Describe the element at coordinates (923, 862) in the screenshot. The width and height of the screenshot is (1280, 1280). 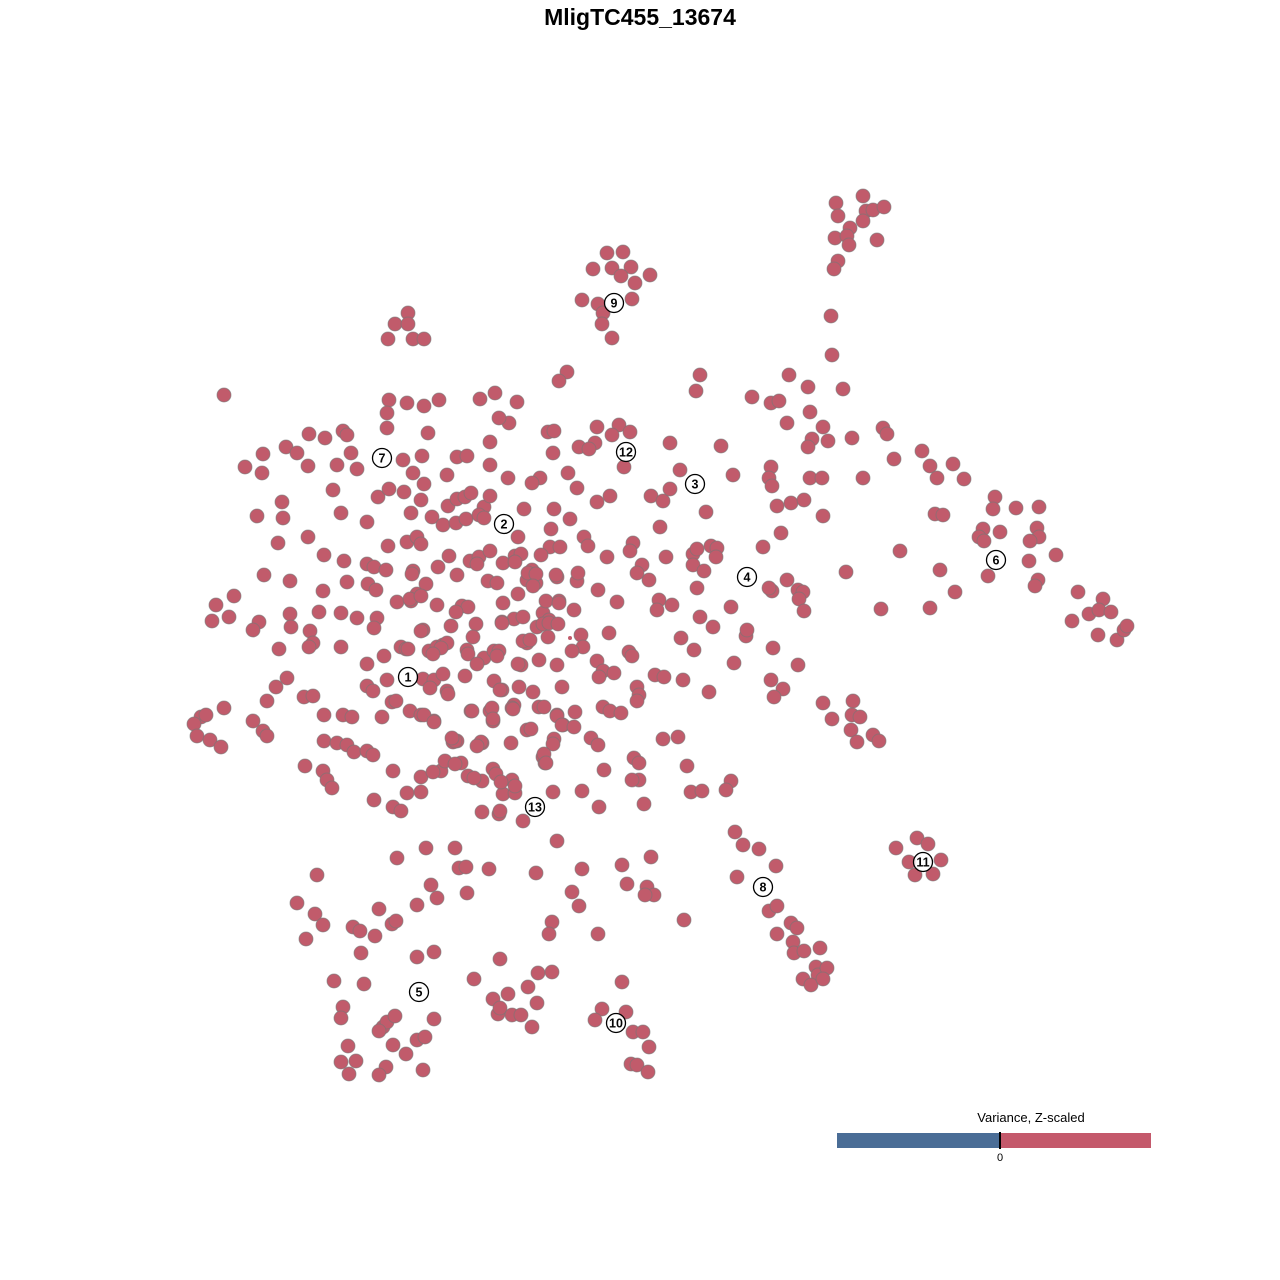
I see `cluster-label: 11` at that location.